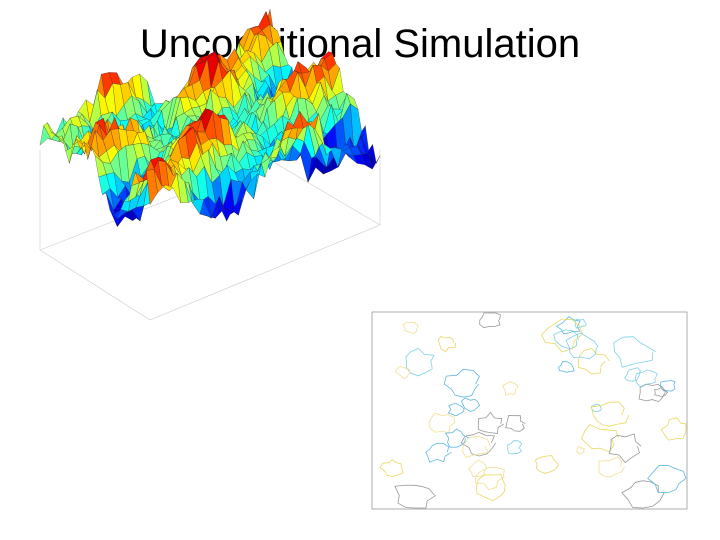  Describe the element at coordinates (152, 187) in the screenshot. I see `surface-patch` at that location.